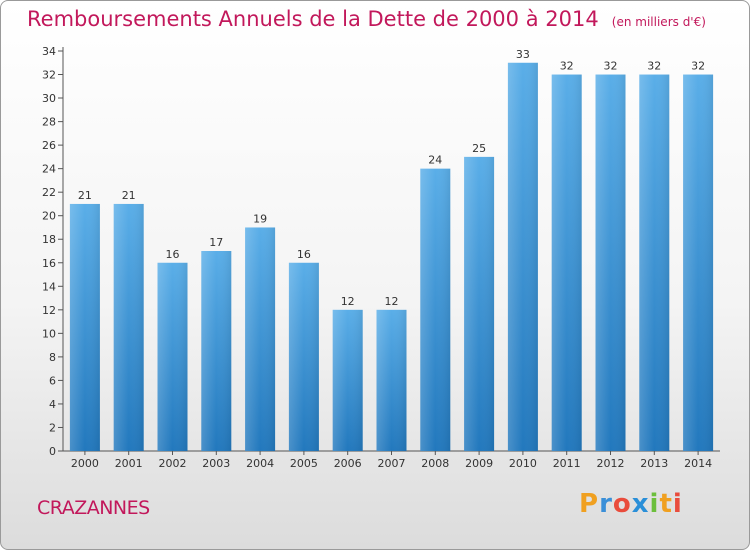  What do you see at coordinates (611, 463) in the screenshot?
I see `x-tick-label: 2012` at bounding box center [611, 463].